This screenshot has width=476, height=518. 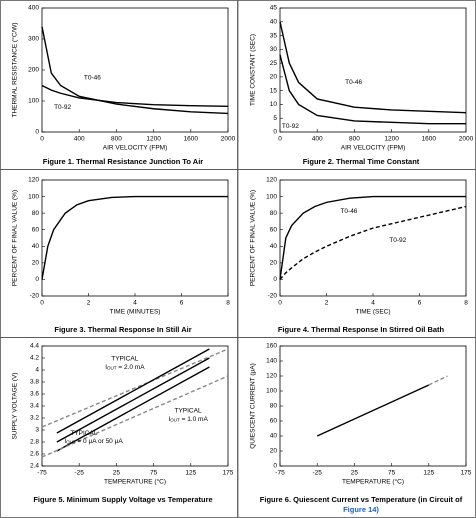 I want to click on y-tick-label: 3.2, so click(x=34, y=418).